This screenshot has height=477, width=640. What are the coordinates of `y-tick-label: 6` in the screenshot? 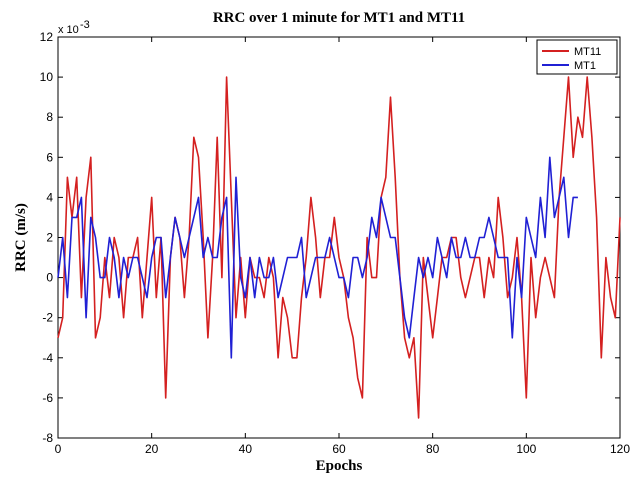 It's located at (49, 157).